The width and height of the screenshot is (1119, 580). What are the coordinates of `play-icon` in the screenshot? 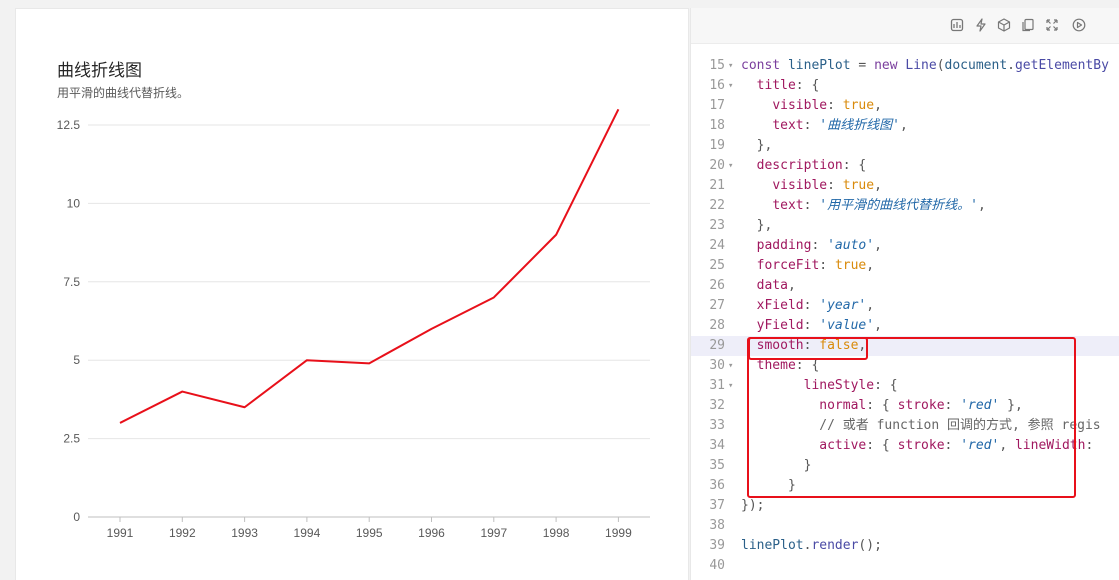 It's located at (1079, 26).